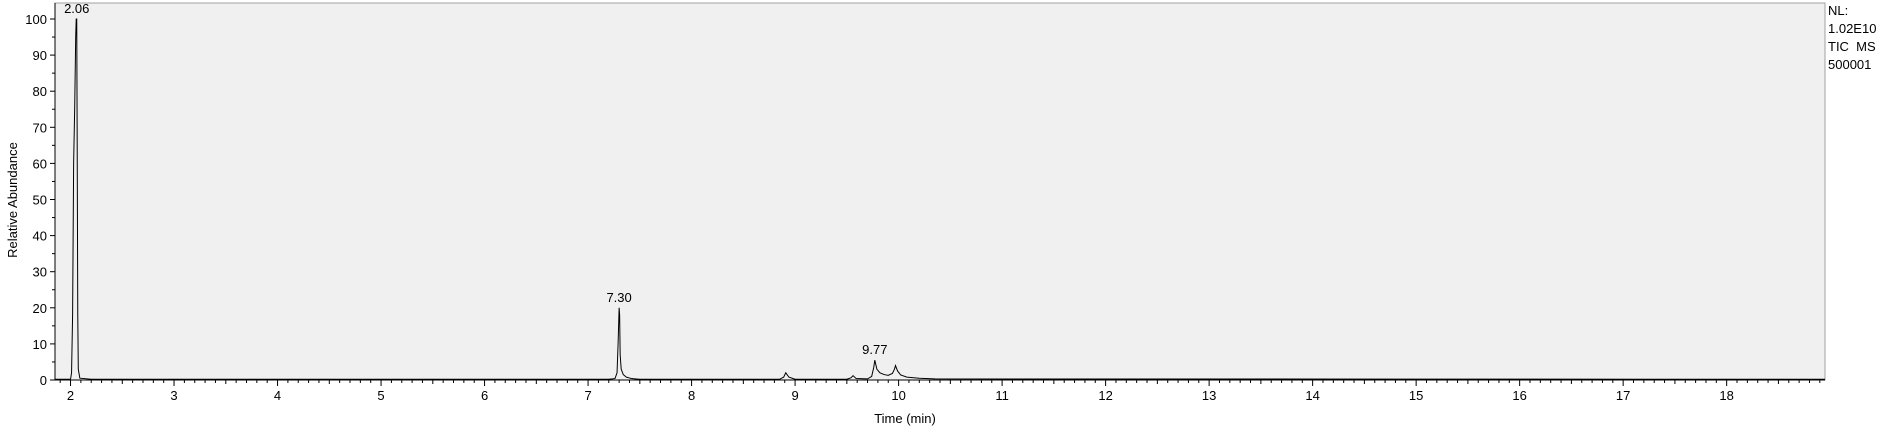 The width and height of the screenshot is (1880, 433). Describe the element at coordinates (173, 395) in the screenshot. I see `x-tick-label: 3` at that location.